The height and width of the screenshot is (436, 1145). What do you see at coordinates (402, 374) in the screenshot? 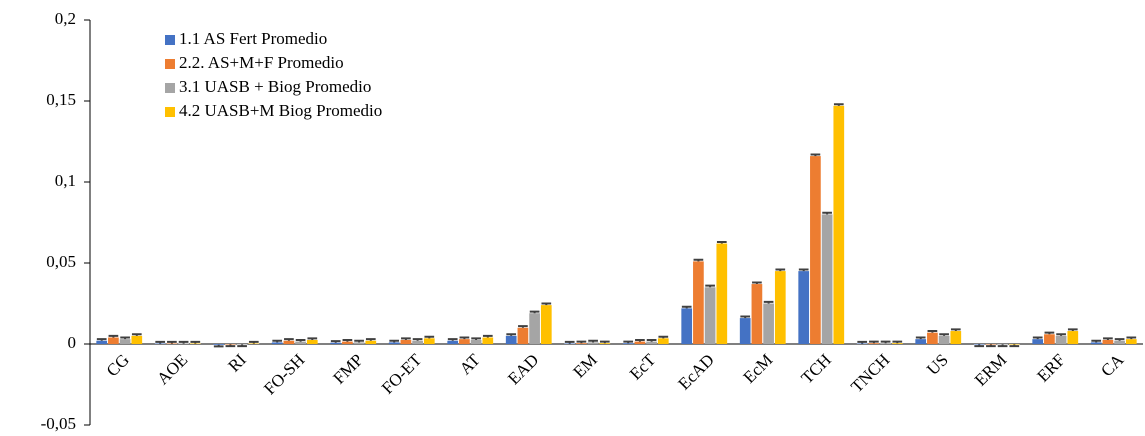
I see `x-tick-label: FO-ET` at bounding box center [402, 374].